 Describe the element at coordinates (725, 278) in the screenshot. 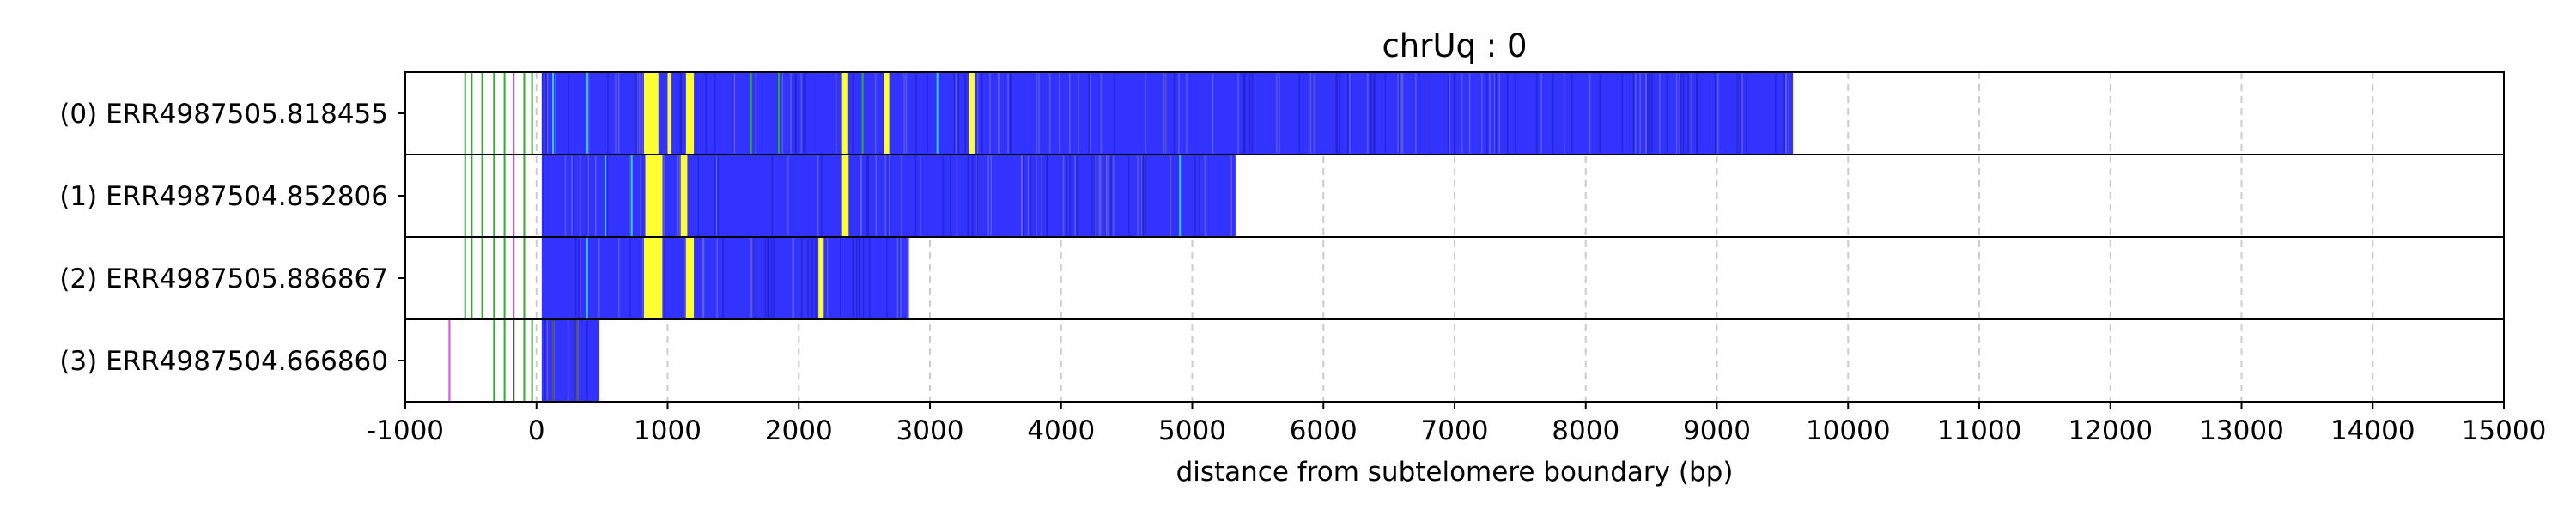

I see `repeat-block` at that location.